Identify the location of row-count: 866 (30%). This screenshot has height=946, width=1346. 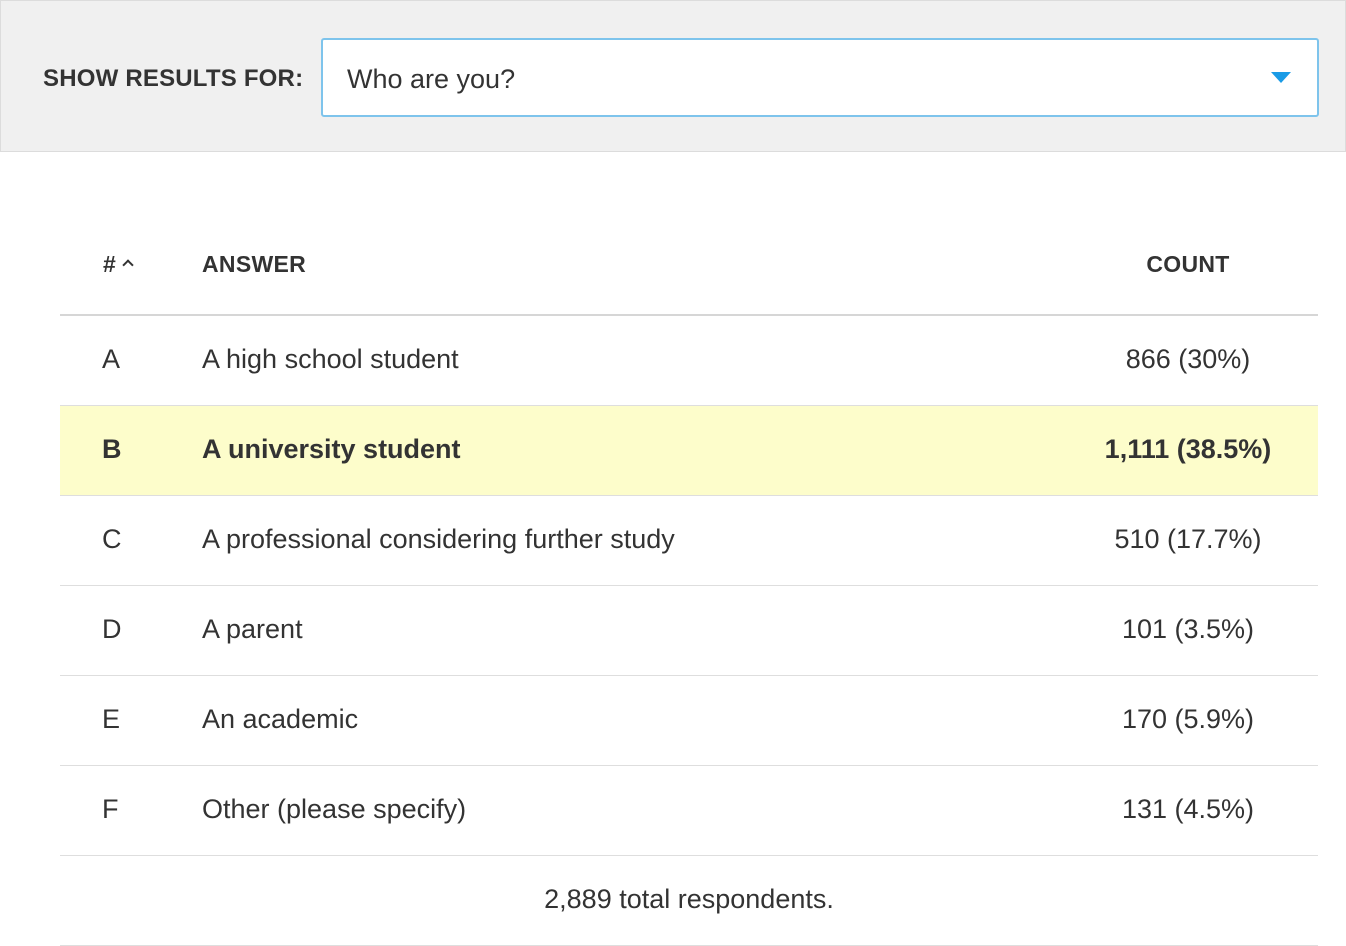
(1188, 359).